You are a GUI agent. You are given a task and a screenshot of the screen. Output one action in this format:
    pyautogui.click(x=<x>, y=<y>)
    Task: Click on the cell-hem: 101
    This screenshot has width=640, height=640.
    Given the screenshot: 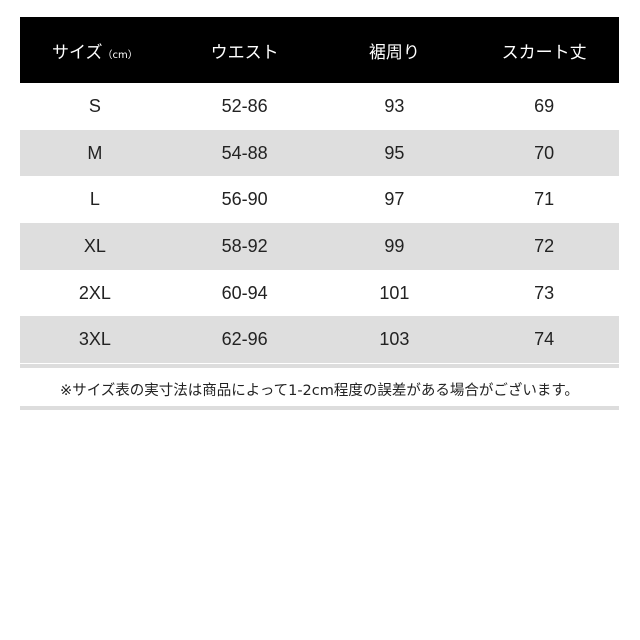 What is the action you would take?
    pyautogui.click(x=394, y=292)
    